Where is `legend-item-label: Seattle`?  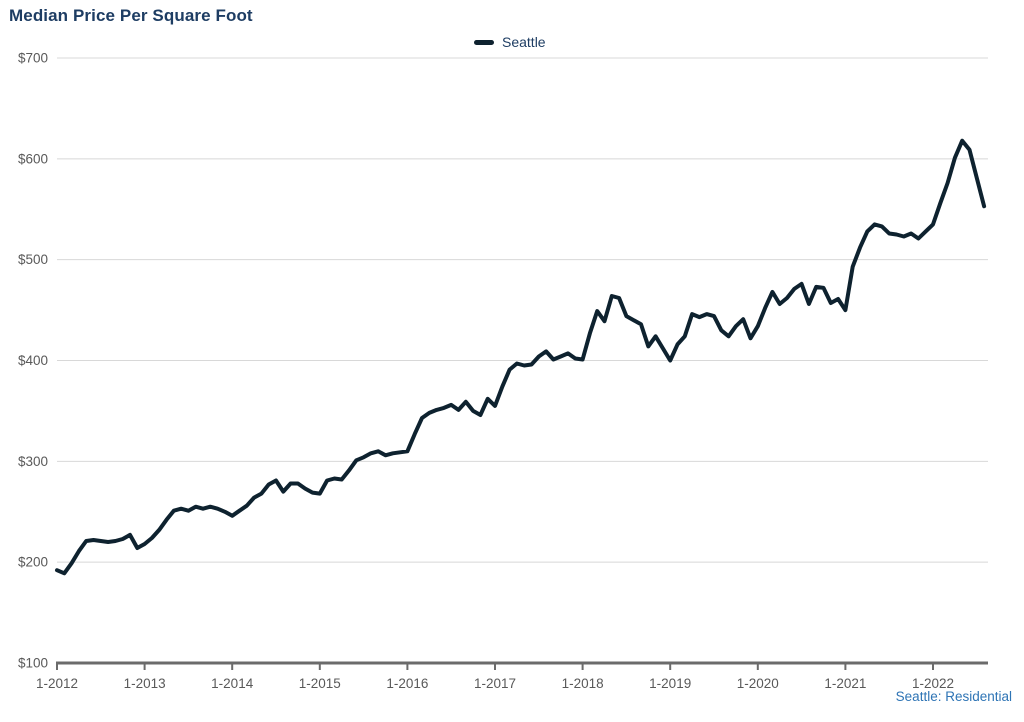
legend-item-label: Seattle is located at coordinates (524, 42).